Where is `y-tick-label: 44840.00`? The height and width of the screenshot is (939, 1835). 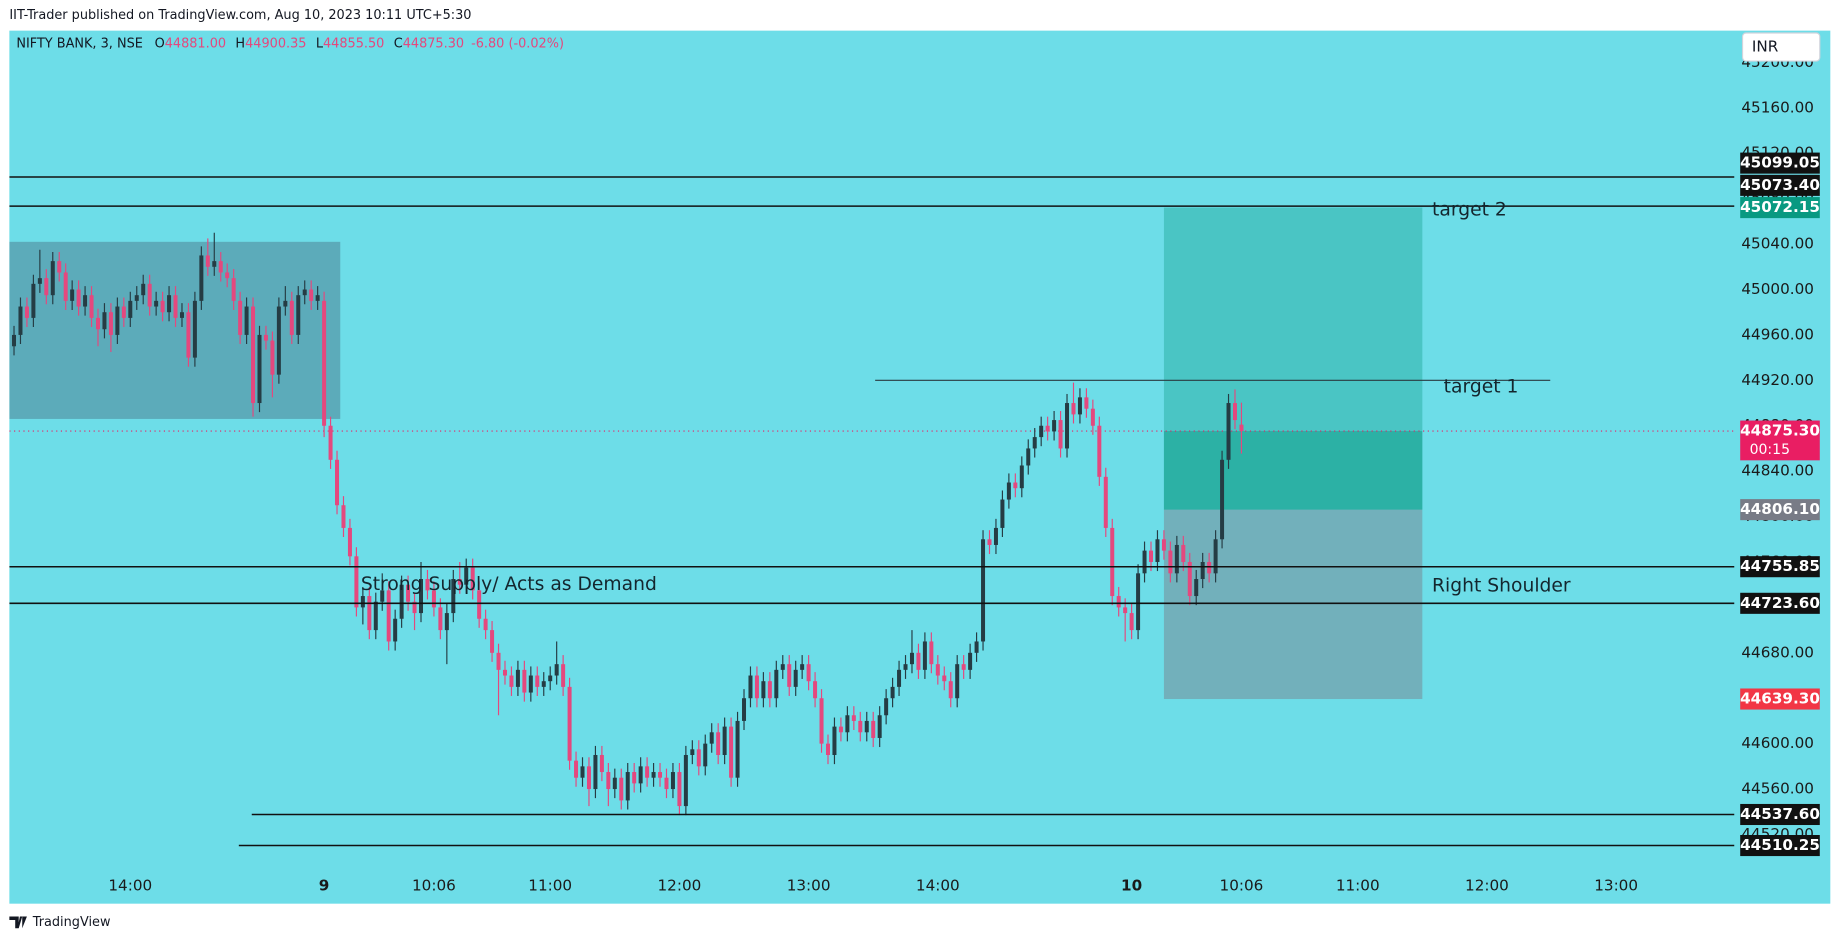
y-tick-label: 44840.00 is located at coordinates (1777, 471).